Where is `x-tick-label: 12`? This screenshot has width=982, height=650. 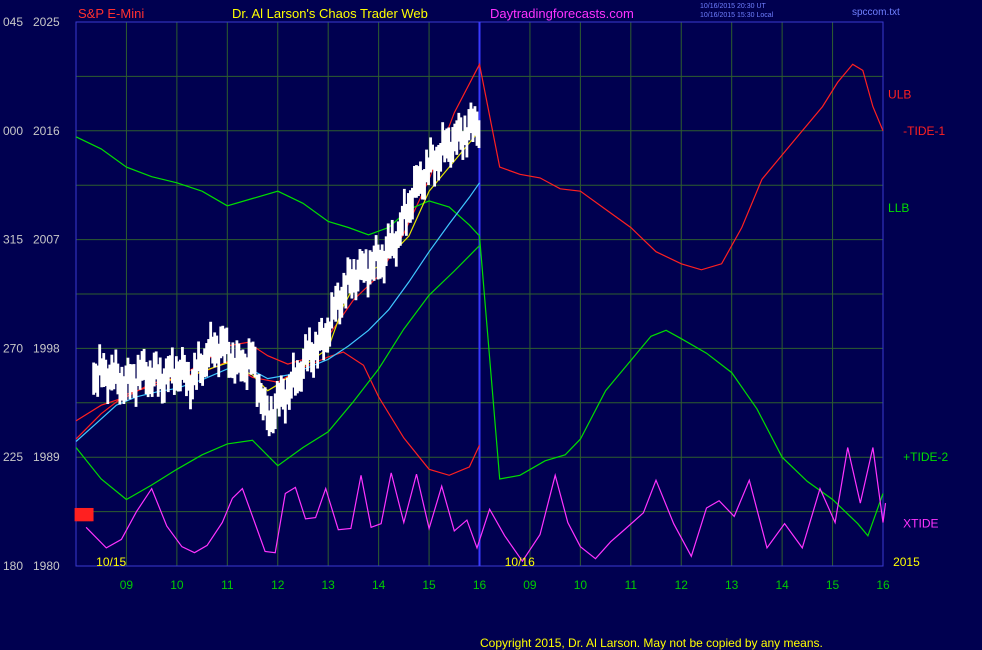 x-tick-label: 12 is located at coordinates (682, 585).